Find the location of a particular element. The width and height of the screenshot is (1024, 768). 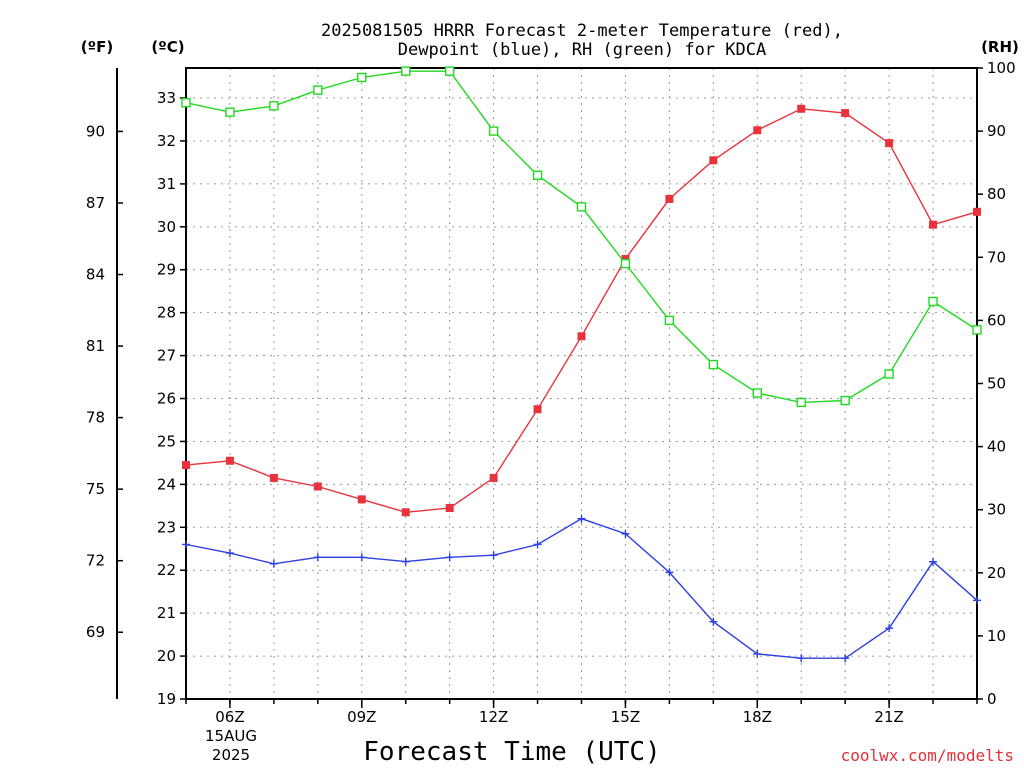

celsius-tick-label: 23 is located at coordinates (166, 527).